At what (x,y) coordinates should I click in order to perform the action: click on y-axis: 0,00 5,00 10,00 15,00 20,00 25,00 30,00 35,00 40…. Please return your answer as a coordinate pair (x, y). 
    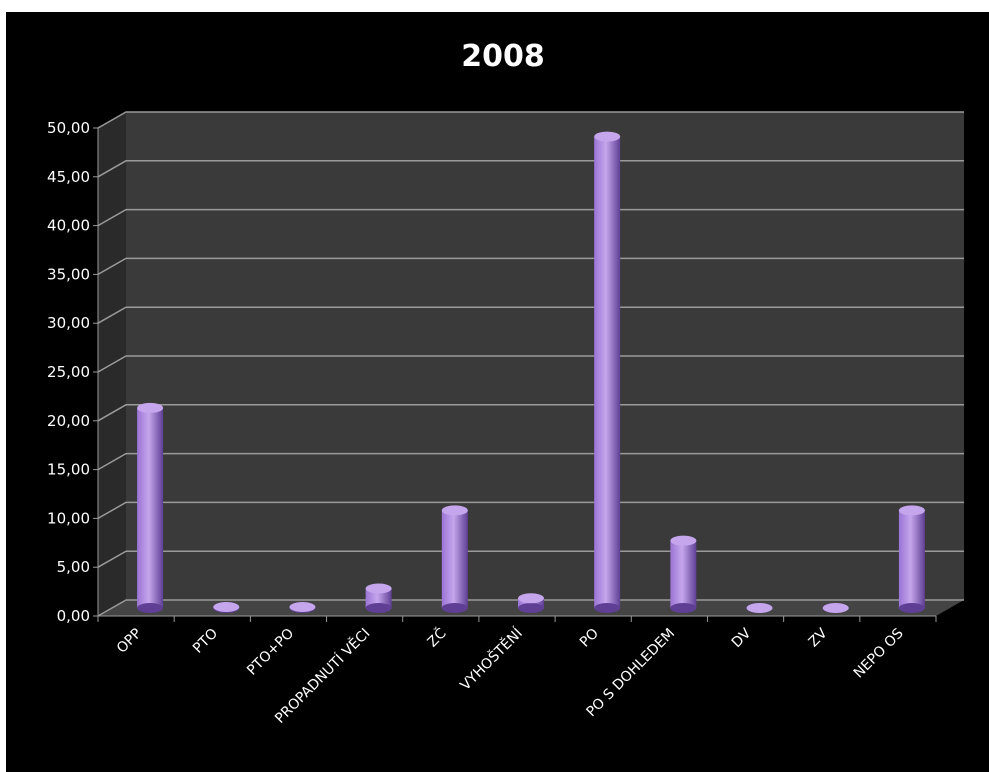
    Looking at the image, I should click on (73, 372).